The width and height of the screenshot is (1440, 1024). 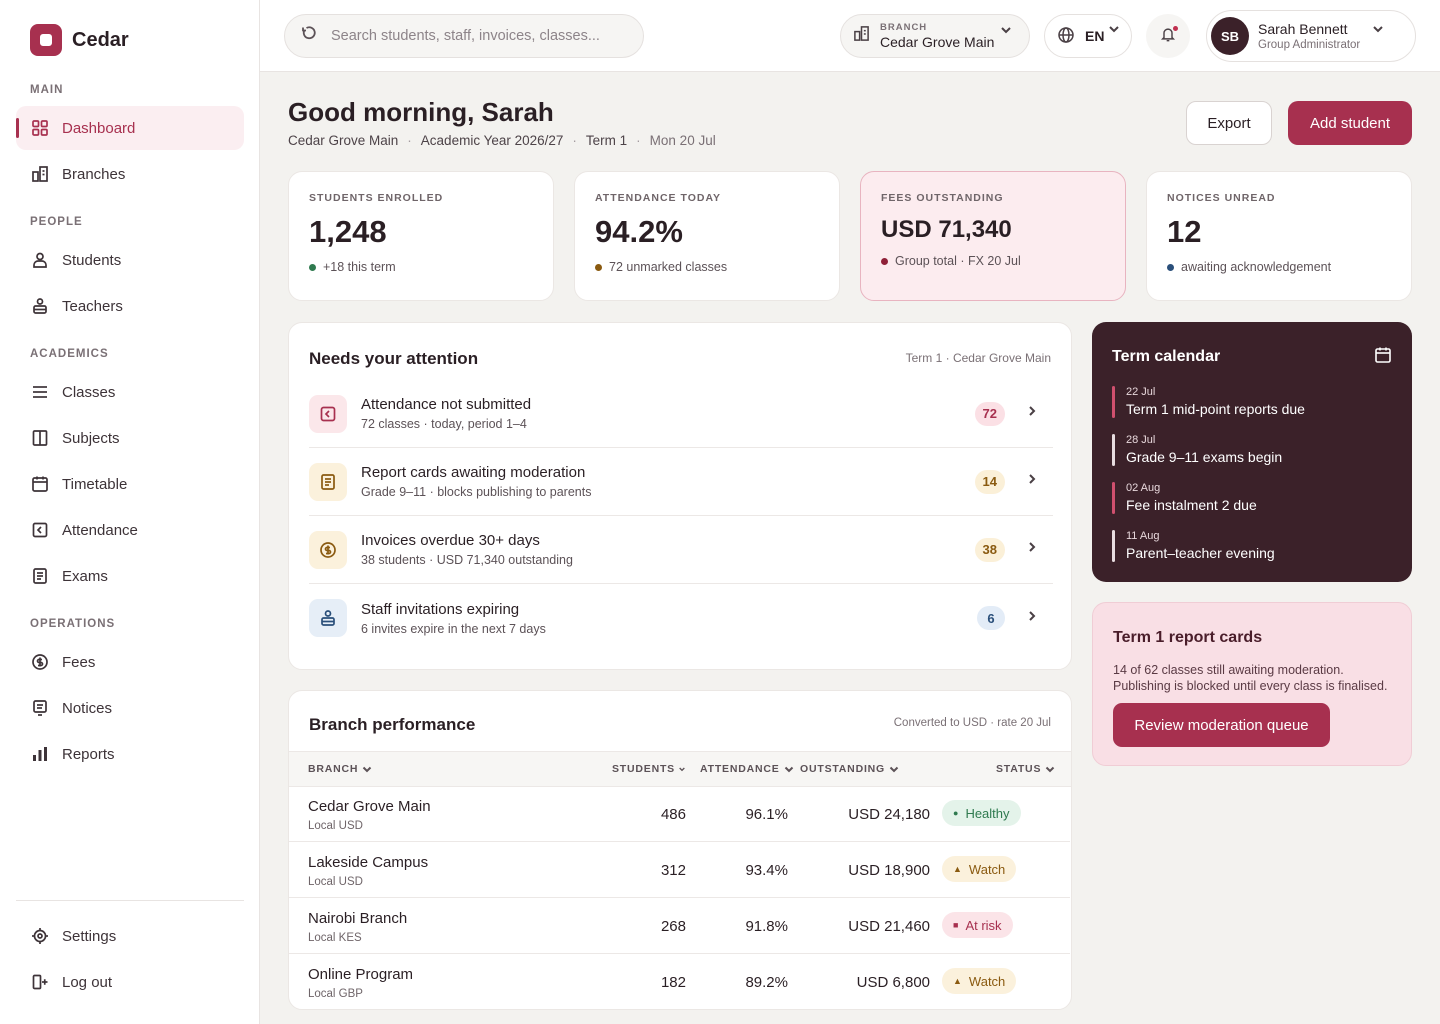 What do you see at coordinates (79, 40) in the screenshot?
I see `brand-logo: Cedar` at bounding box center [79, 40].